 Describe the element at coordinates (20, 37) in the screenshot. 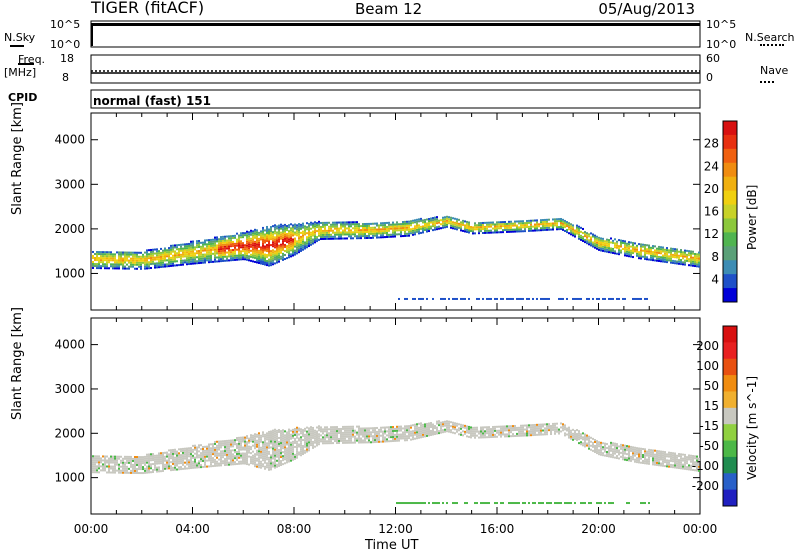

I see `nsky-label: N.Sky` at that location.